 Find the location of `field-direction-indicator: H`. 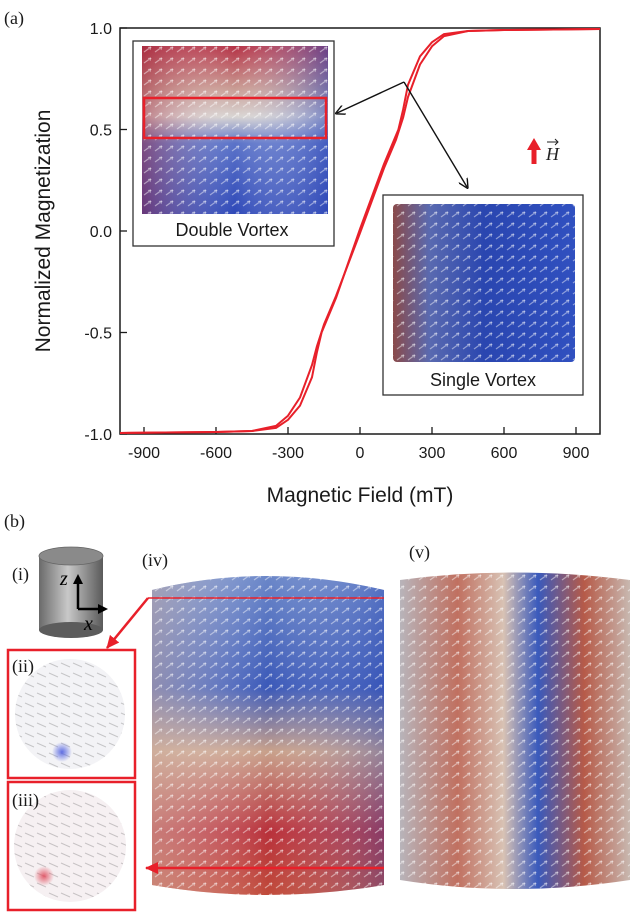

field-direction-indicator: H is located at coordinates (543, 151).